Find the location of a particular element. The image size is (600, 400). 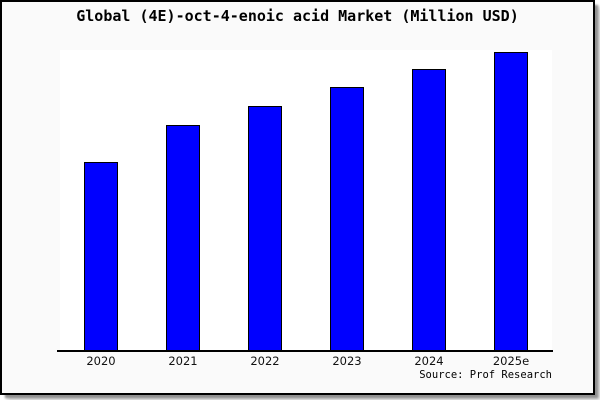

x-tick-label-2020: 2020 is located at coordinates (101, 361).